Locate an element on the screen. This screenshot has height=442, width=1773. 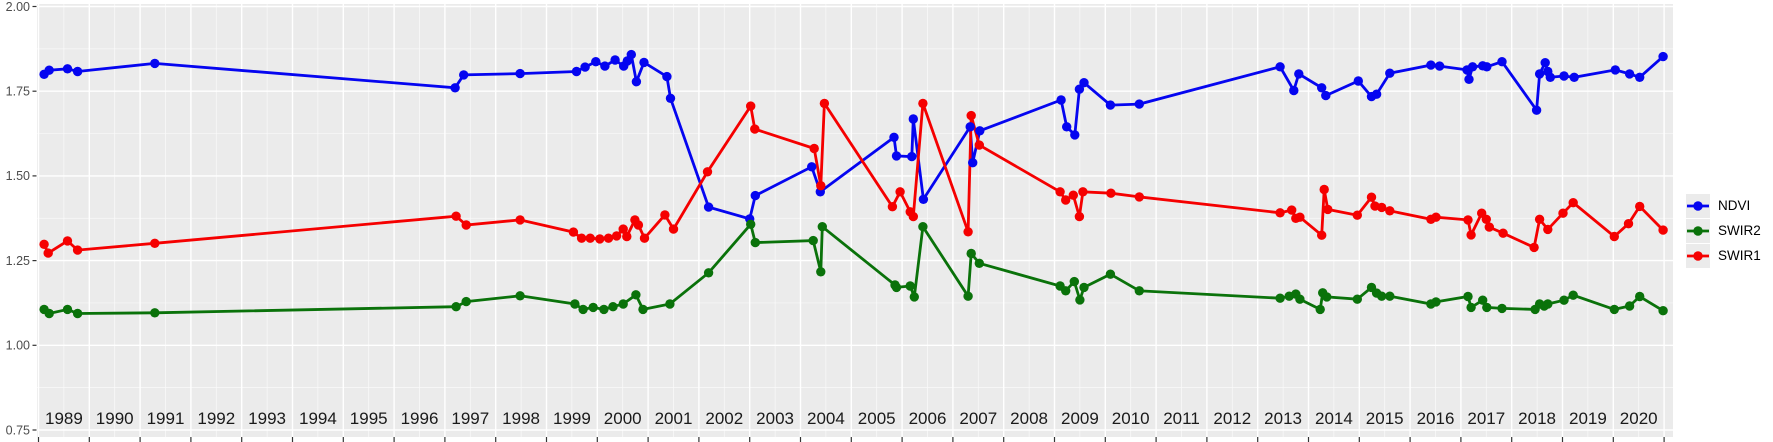
legend-item-ndvi: NDVI is located at coordinates (1723, 206).